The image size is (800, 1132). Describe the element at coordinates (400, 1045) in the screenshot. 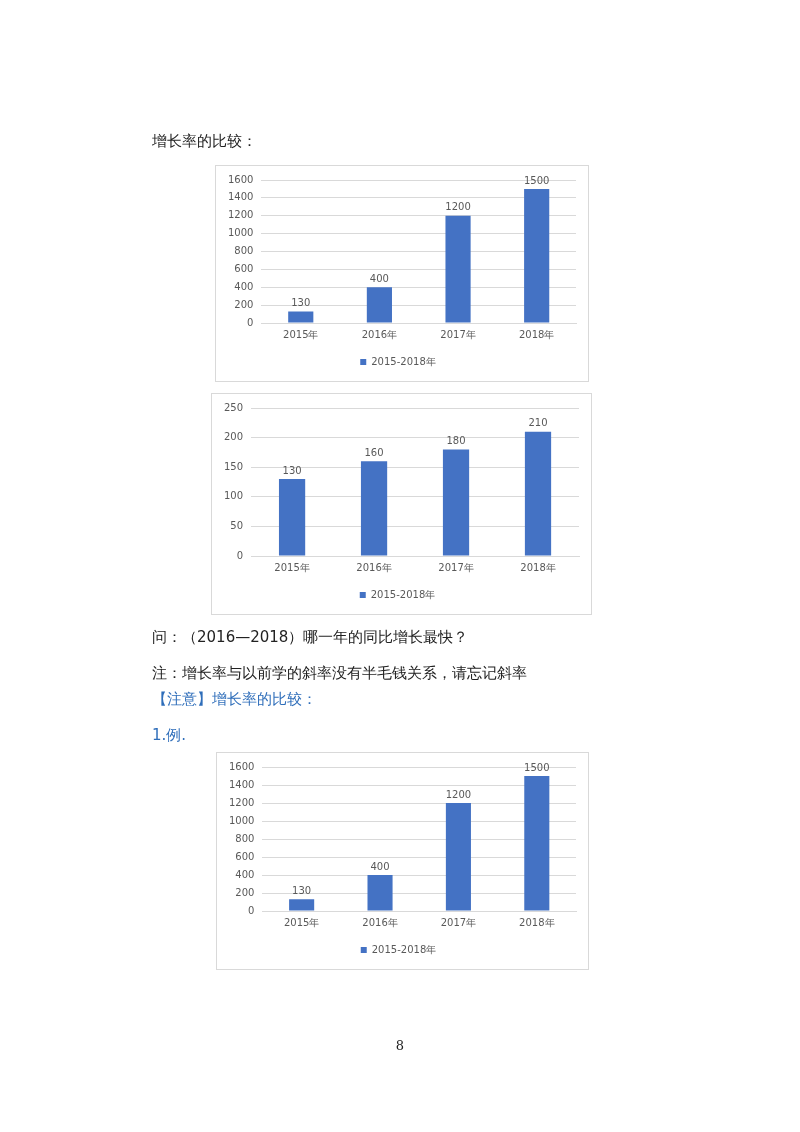

I see `text: 8` at that location.